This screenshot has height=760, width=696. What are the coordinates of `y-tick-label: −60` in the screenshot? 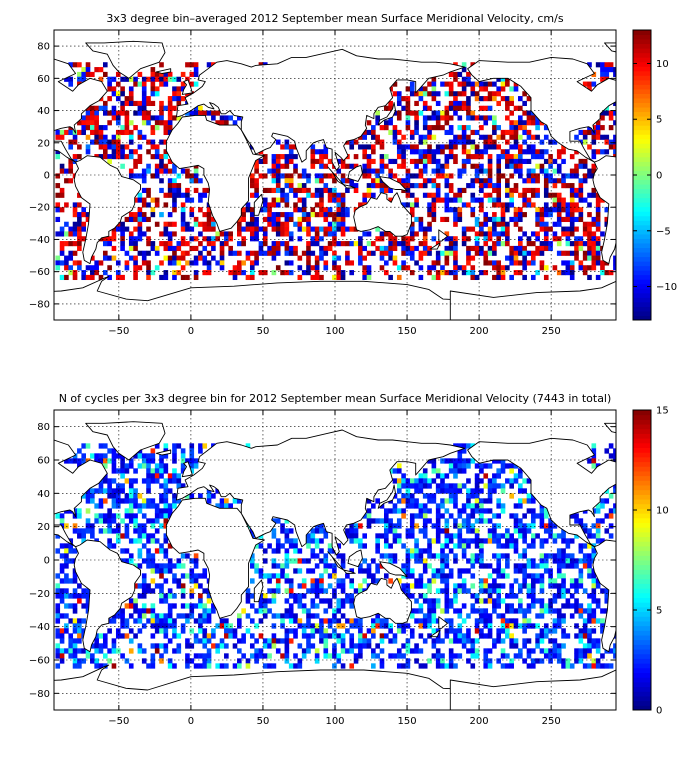 It's located at (39, 661).